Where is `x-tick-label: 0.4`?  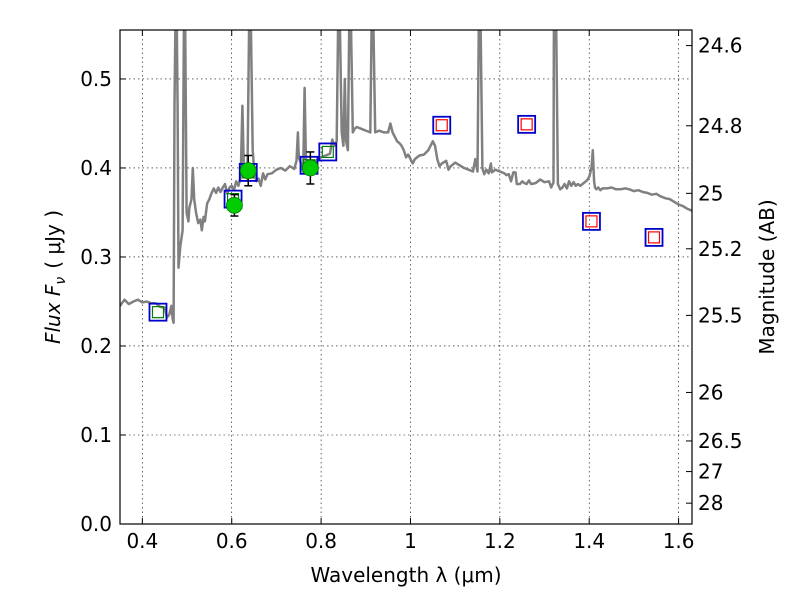 x-tick-label: 0.4 is located at coordinates (142, 541).